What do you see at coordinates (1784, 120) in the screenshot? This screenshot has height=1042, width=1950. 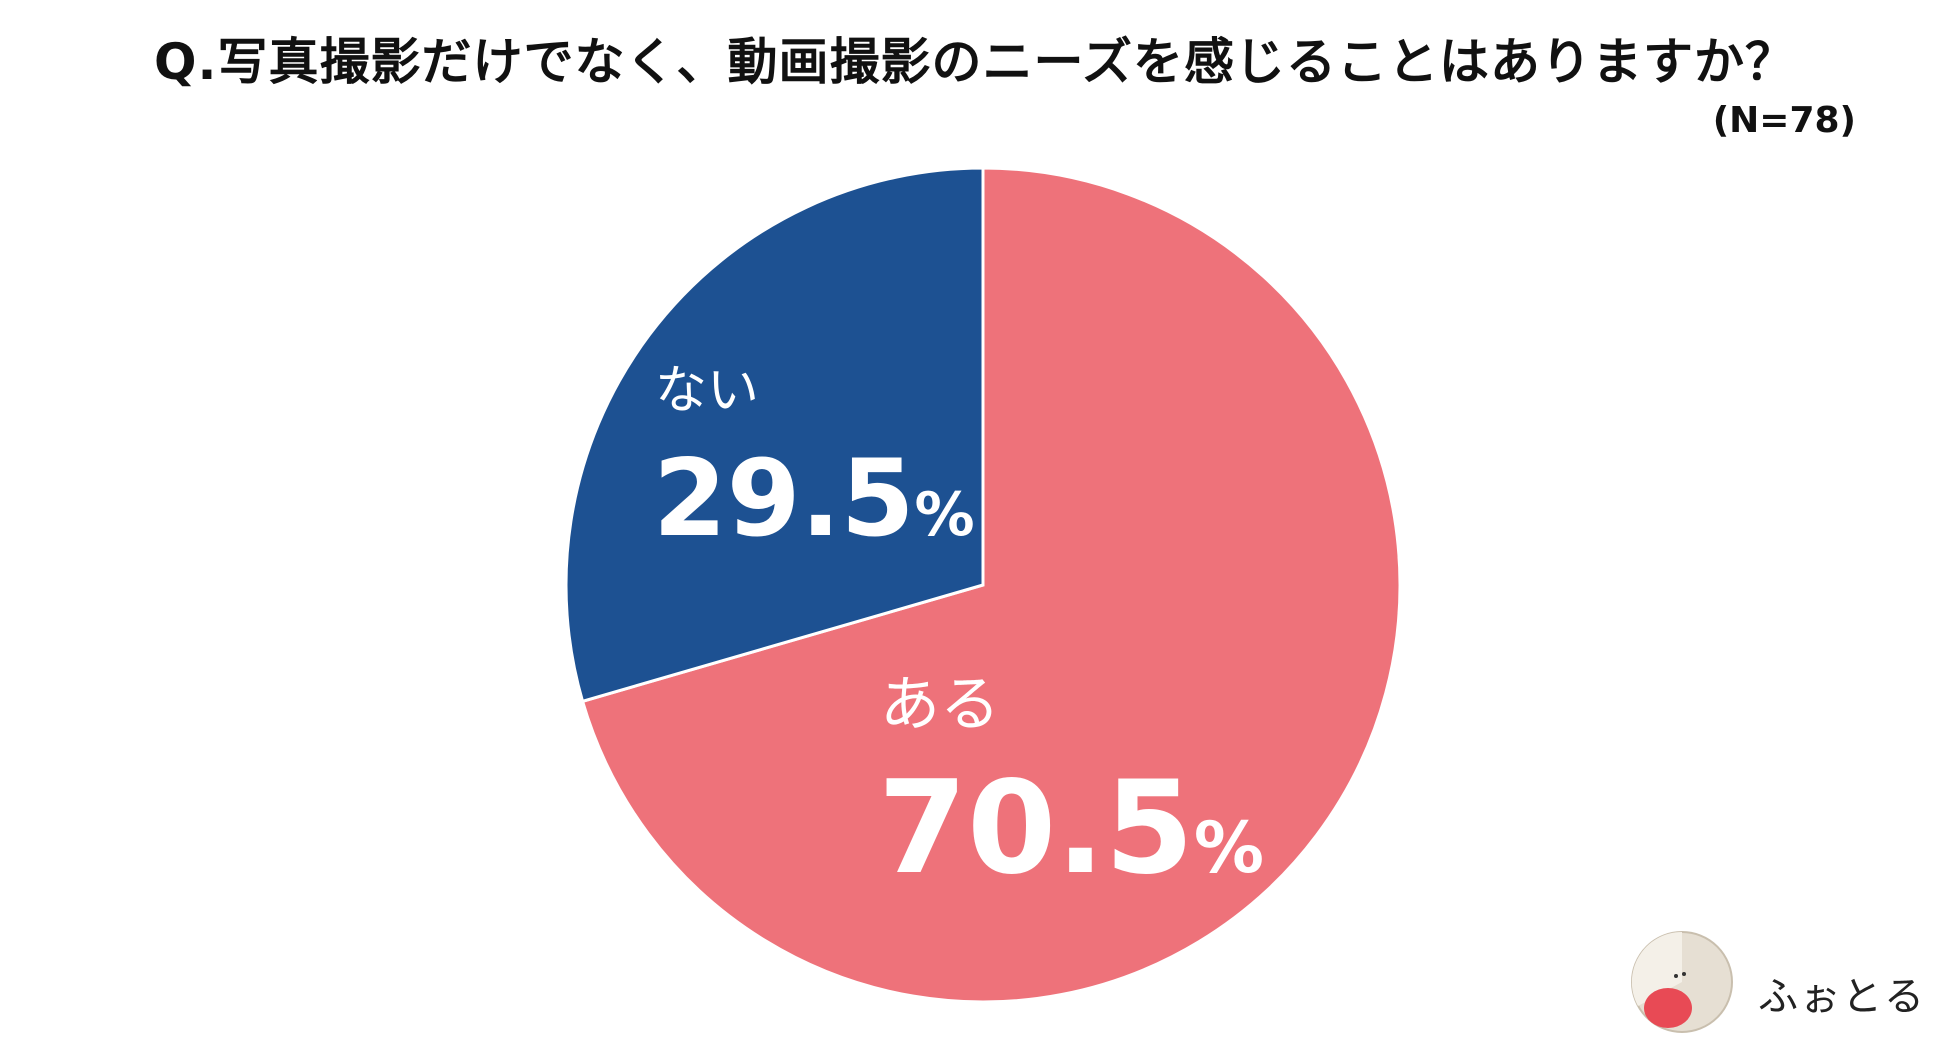 I see `sample-size: (N=78)` at bounding box center [1784, 120].